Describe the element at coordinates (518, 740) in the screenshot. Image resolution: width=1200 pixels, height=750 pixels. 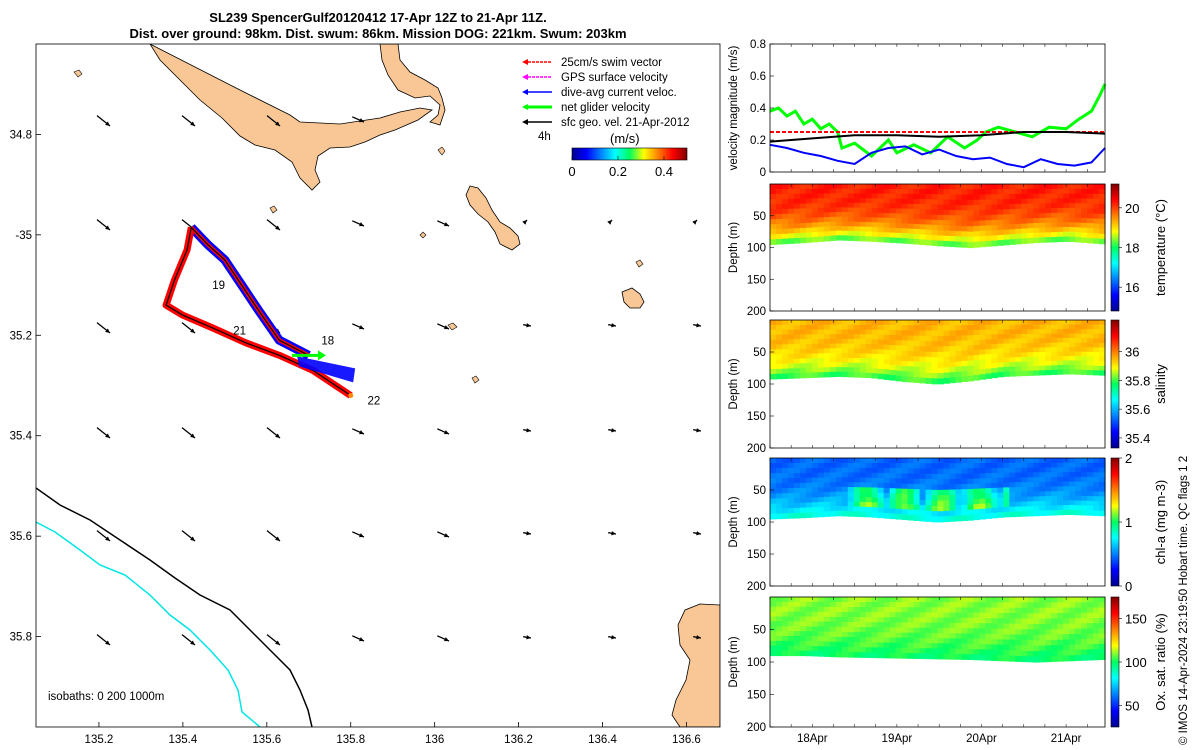
I see `map-x-tick-label: 136.2` at that location.